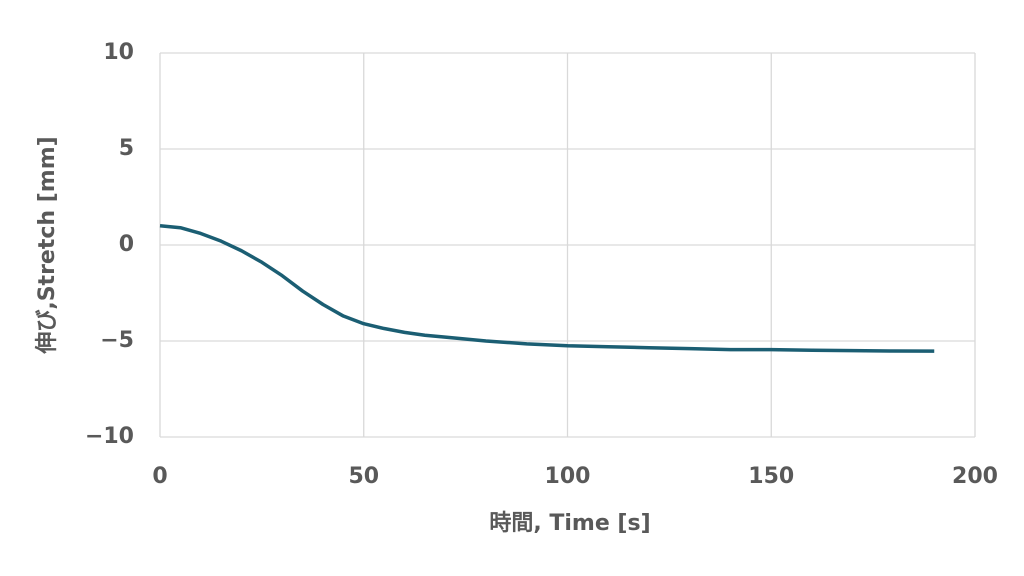 This screenshot has width=1024, height=576. I want to click on y-tick-label: −10, so click(109, 436).